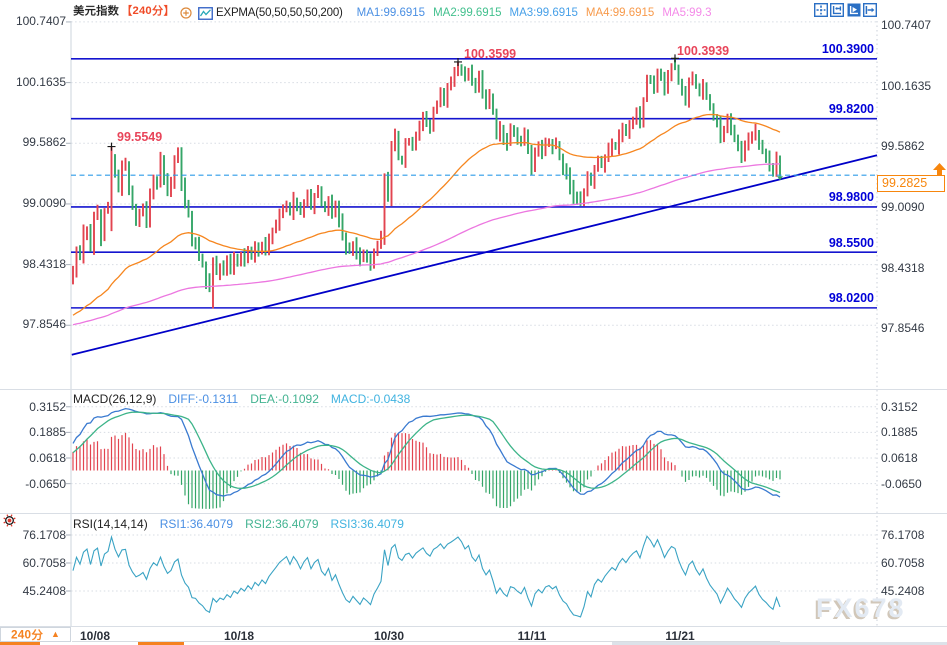 This screenshot has width=947, height=645. What do you see at coordinates (44, 535) in the screenshot?
I see `rsi-axis-label-left: 76.1708` at bounding box center [44, 535].